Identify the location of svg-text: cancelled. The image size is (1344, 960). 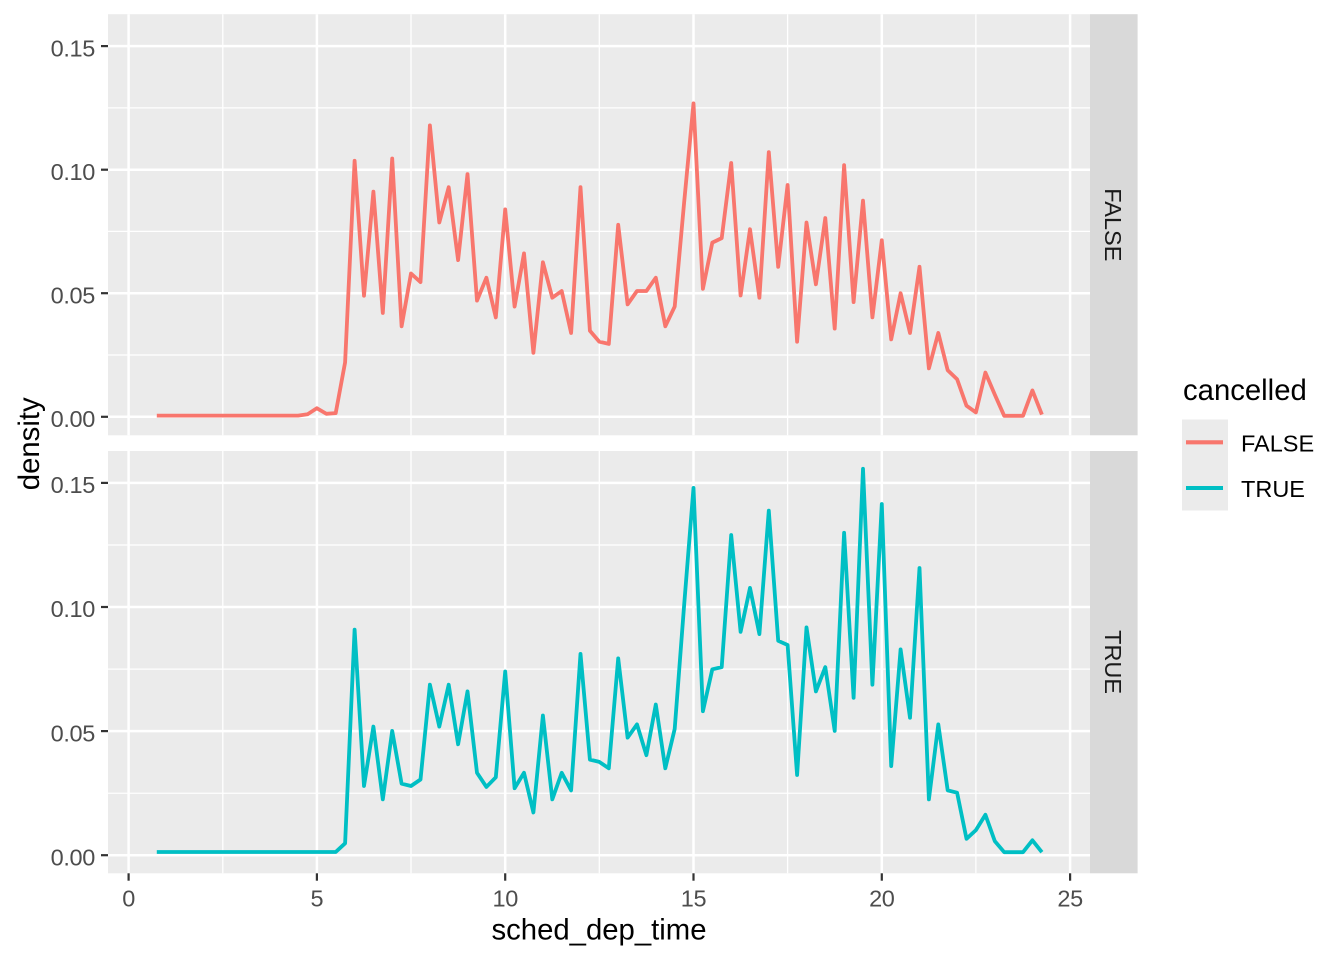
(1245, 390).